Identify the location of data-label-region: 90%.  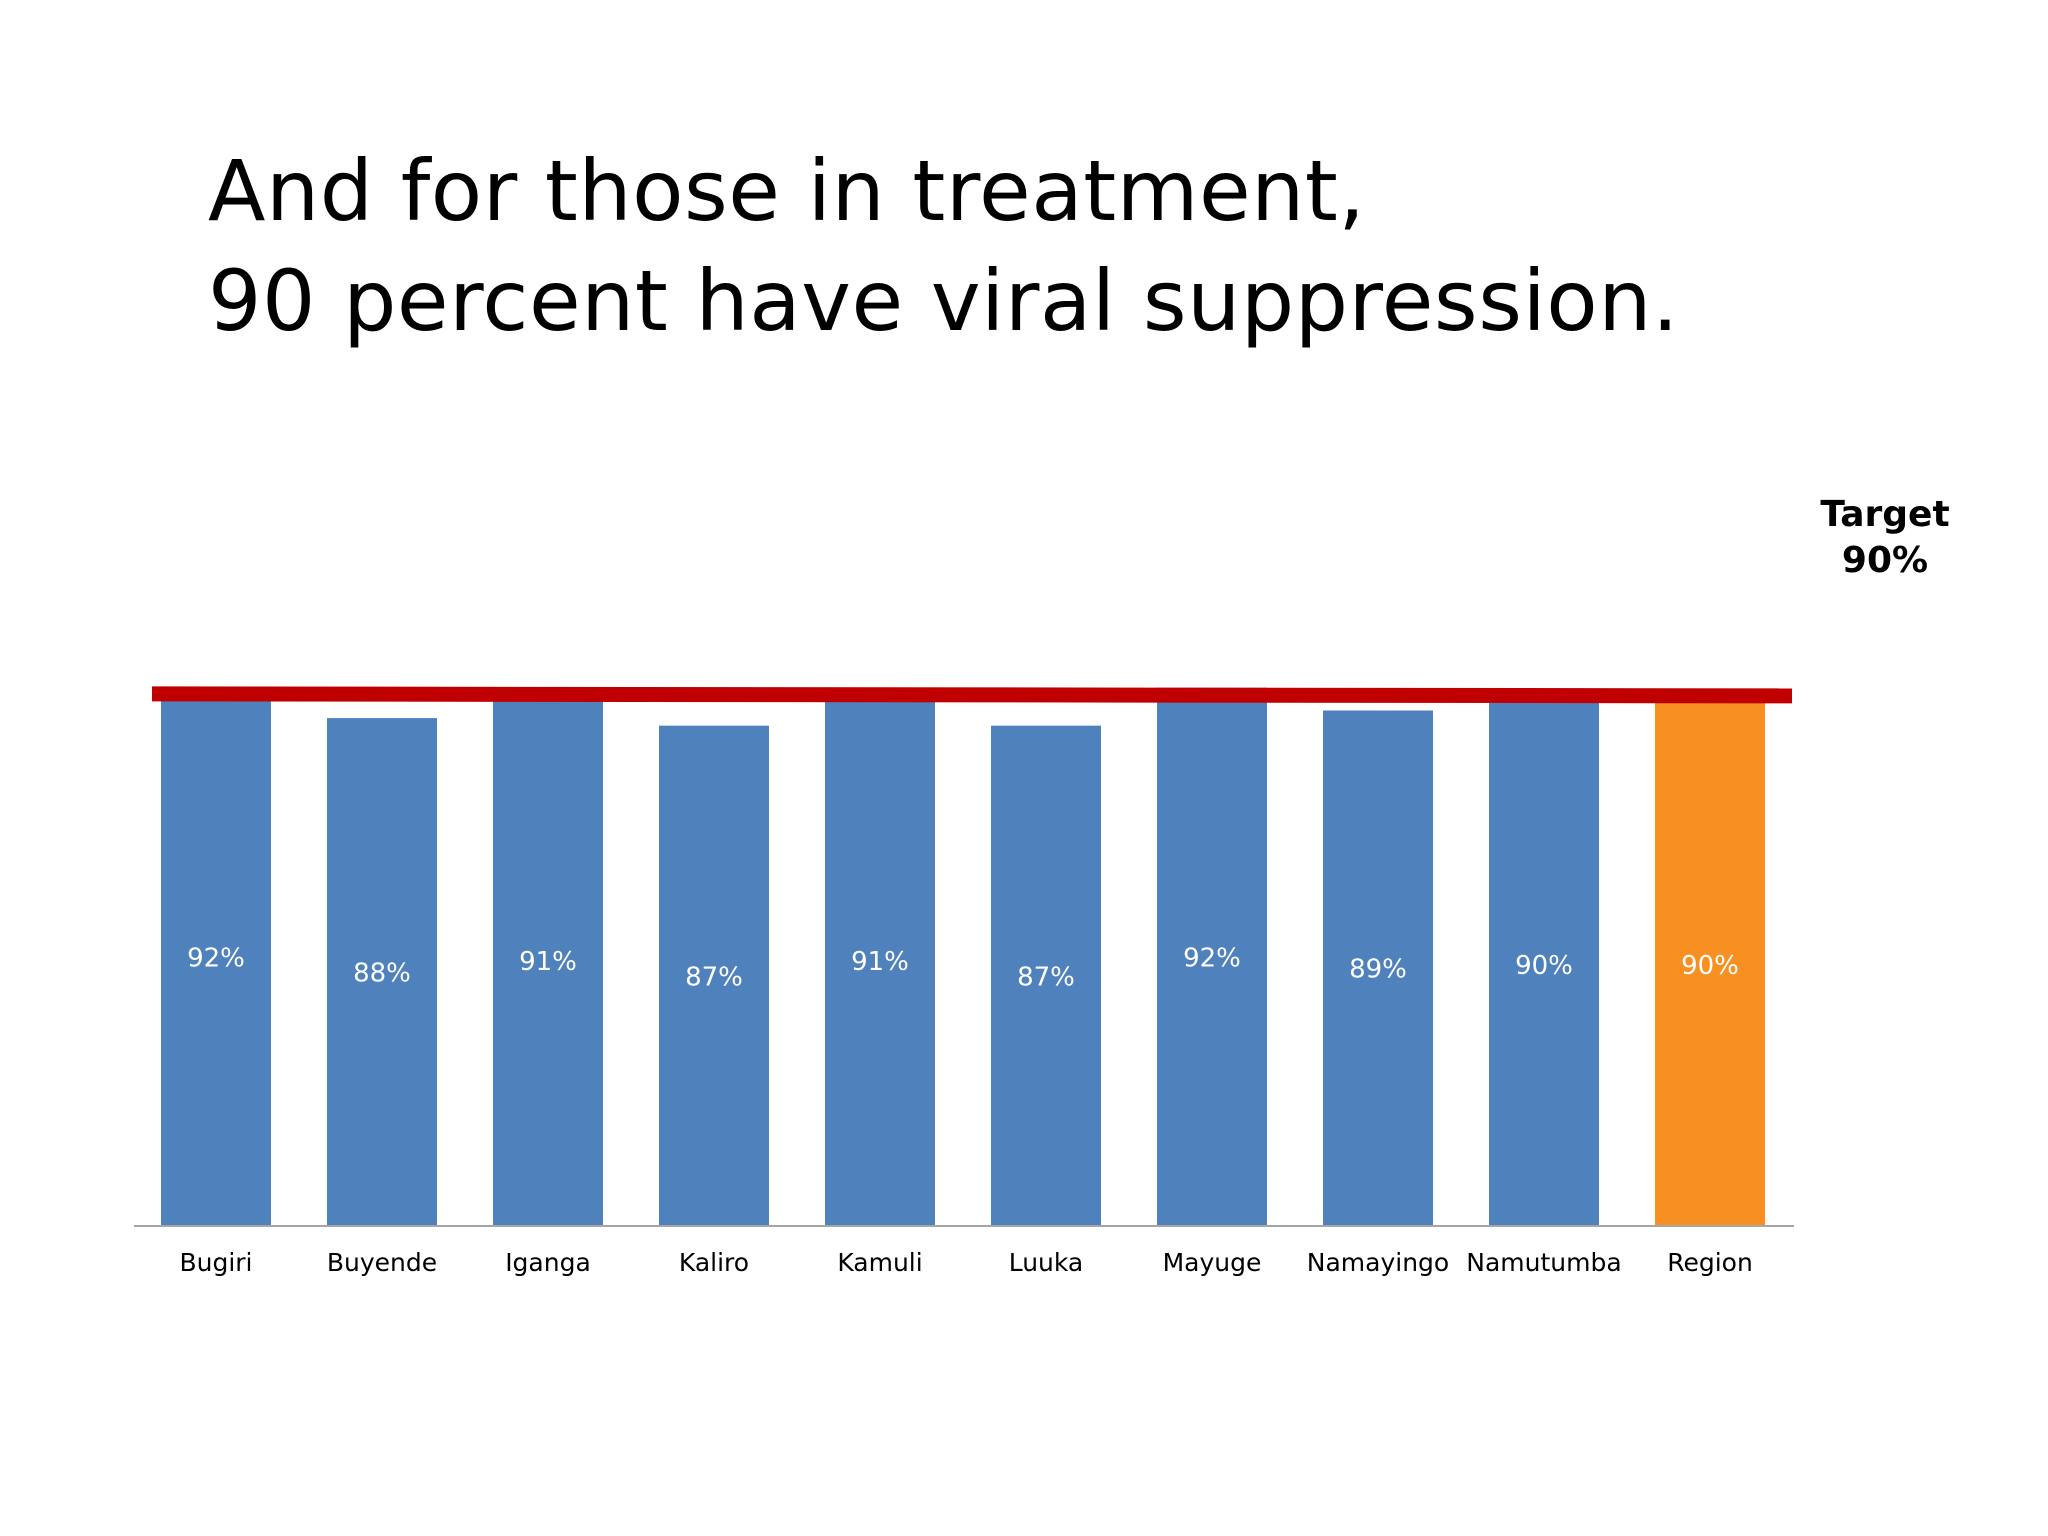
(1710, 966).